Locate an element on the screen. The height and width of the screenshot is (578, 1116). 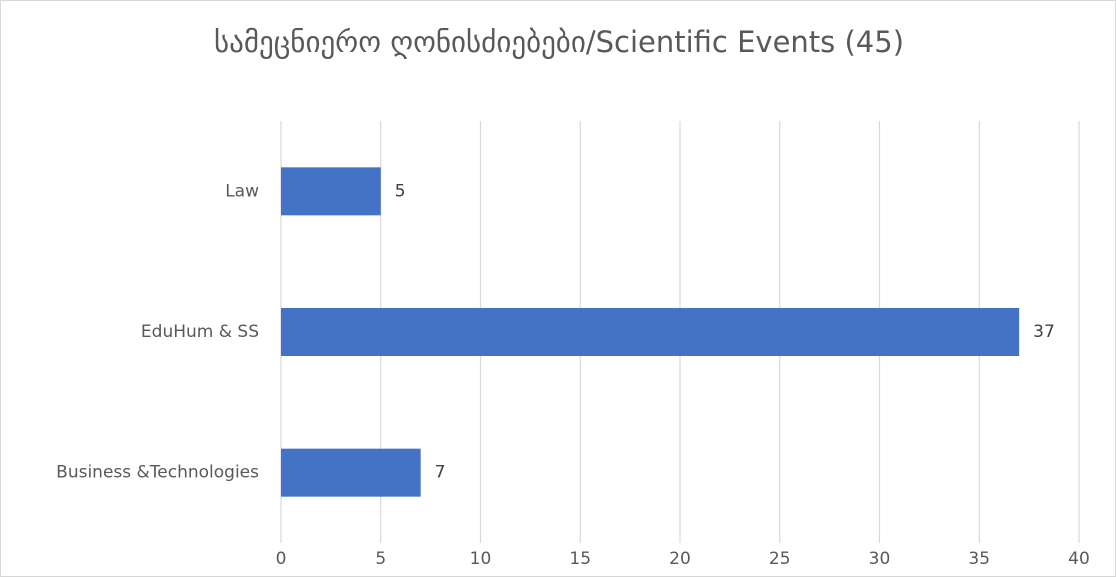
category-label-business-technologies: Business &Technologies is located at coordinates (157, 473).